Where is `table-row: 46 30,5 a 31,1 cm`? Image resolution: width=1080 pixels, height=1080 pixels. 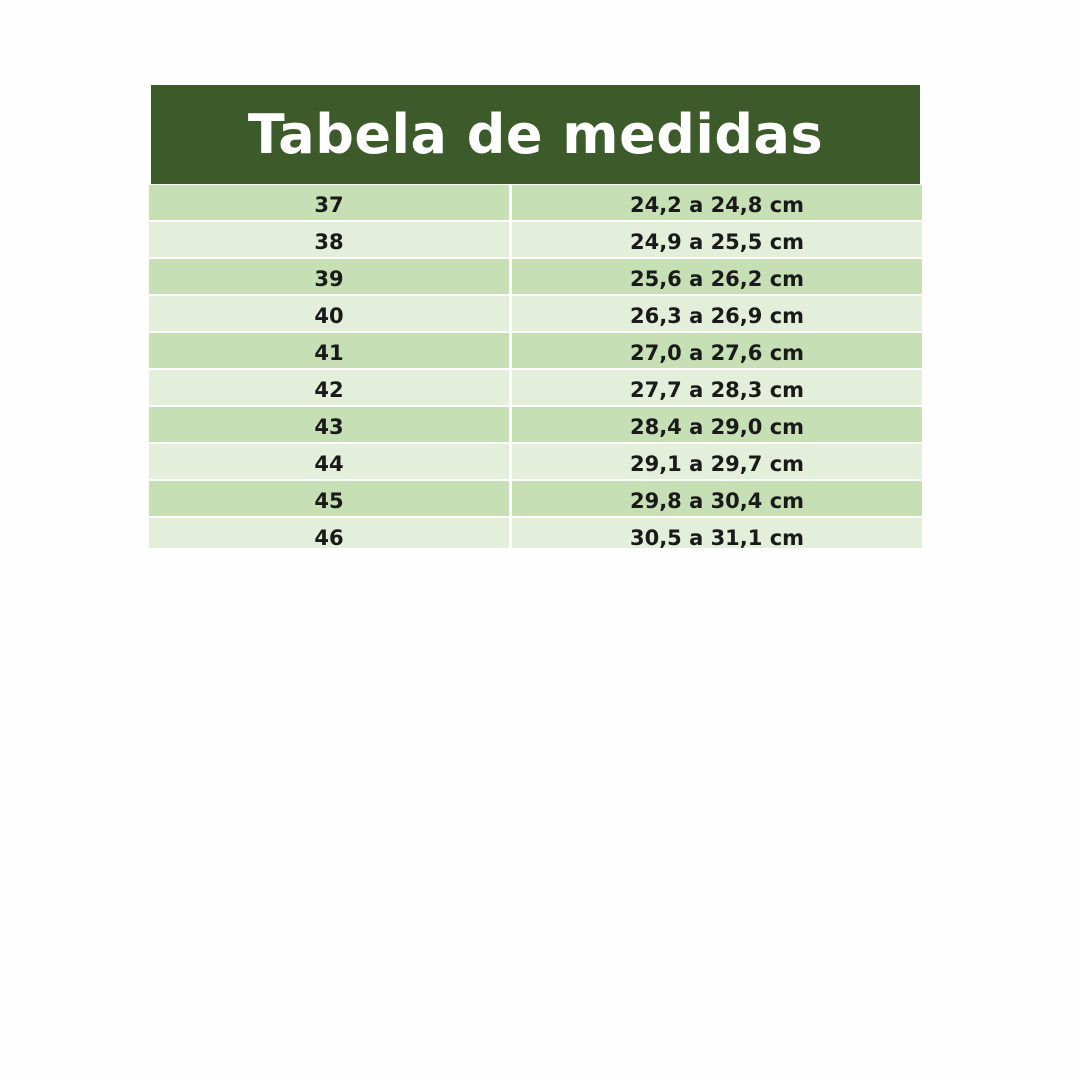 table-row: 46 30,5 a 31,1 cm is located at coordinates (535, 533).